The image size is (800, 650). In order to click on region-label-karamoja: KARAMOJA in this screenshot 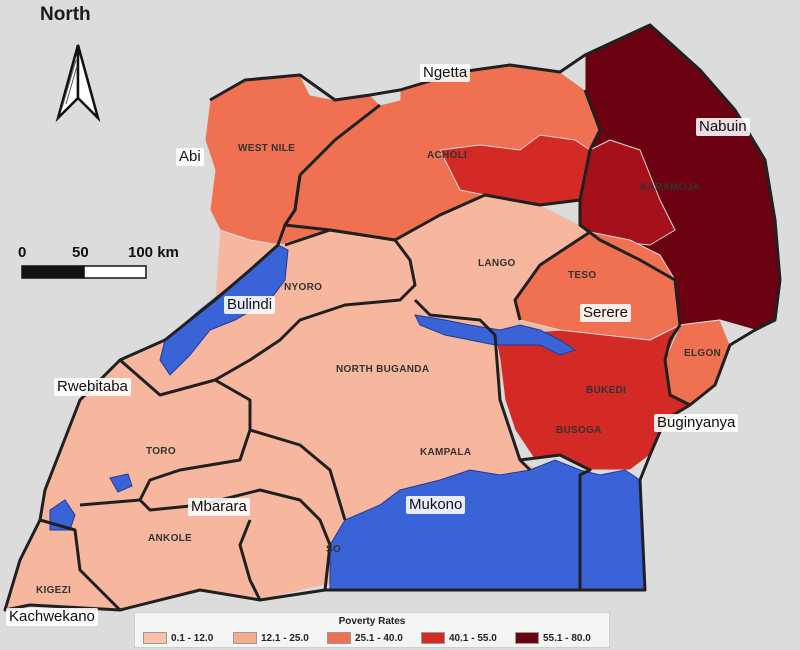, I will do `click(670, 187)`.